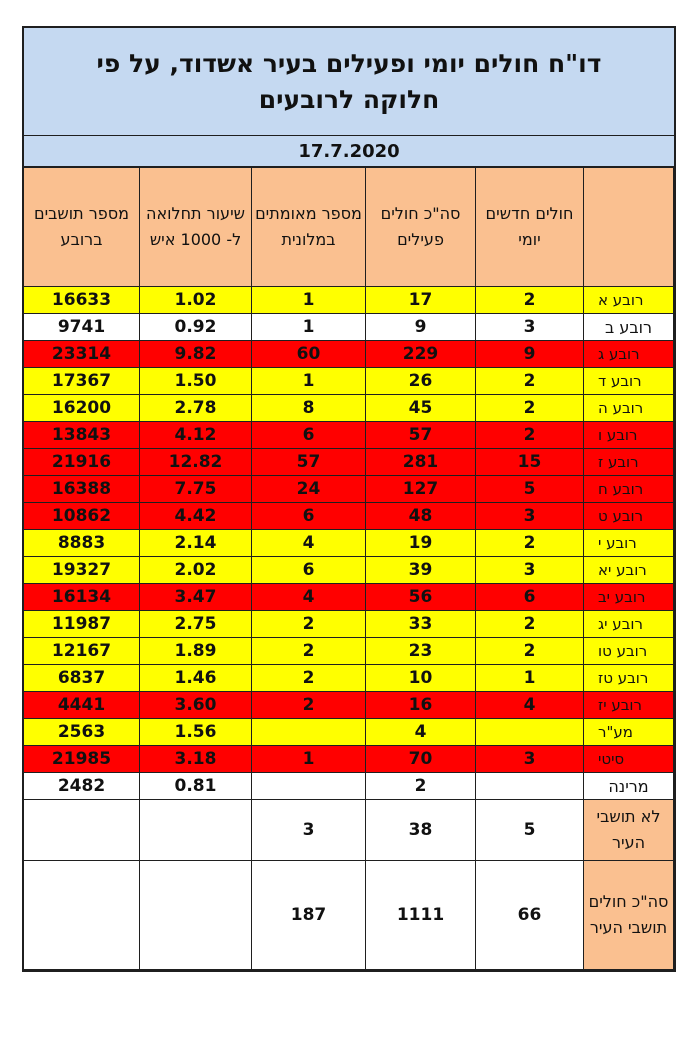 The height and width of the screenshot is (1055, 700). I want to click on cell-hotel: 57, so click(308, 462).